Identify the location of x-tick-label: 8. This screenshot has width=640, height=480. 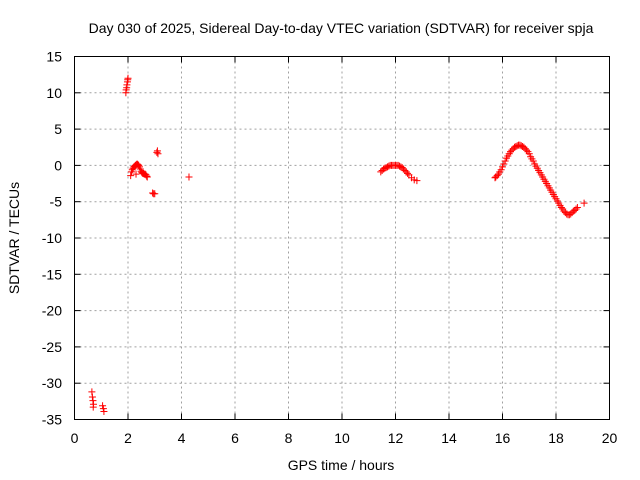
(289, 438).